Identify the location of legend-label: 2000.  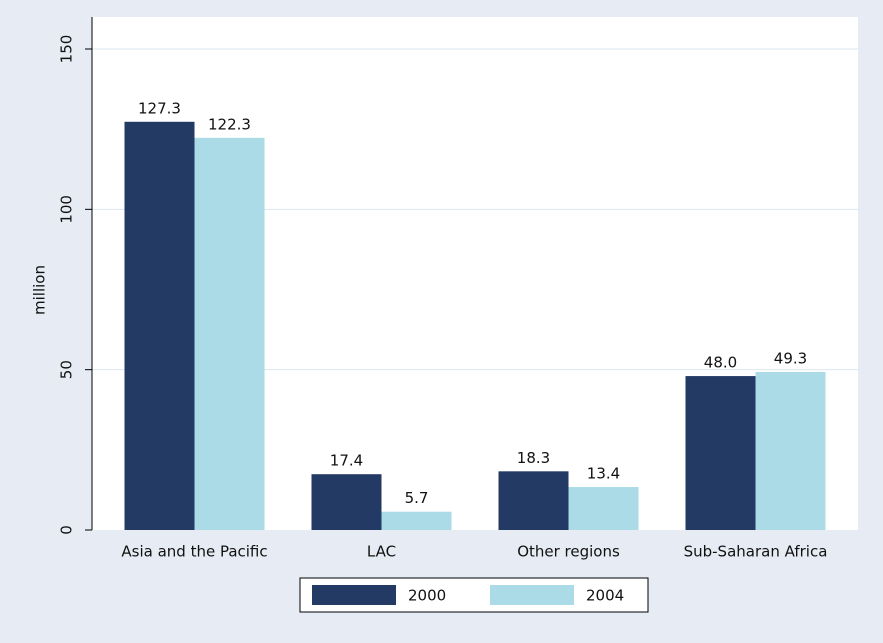
(427, 596).